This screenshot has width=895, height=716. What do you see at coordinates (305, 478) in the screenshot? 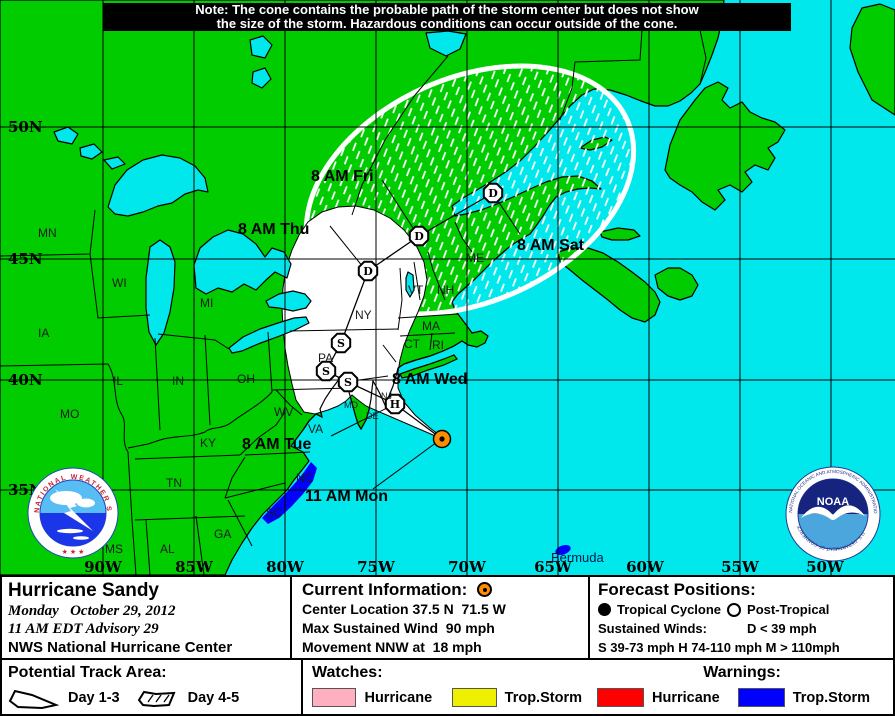
I see `map-label: NC` at bounding box center [305, 478].